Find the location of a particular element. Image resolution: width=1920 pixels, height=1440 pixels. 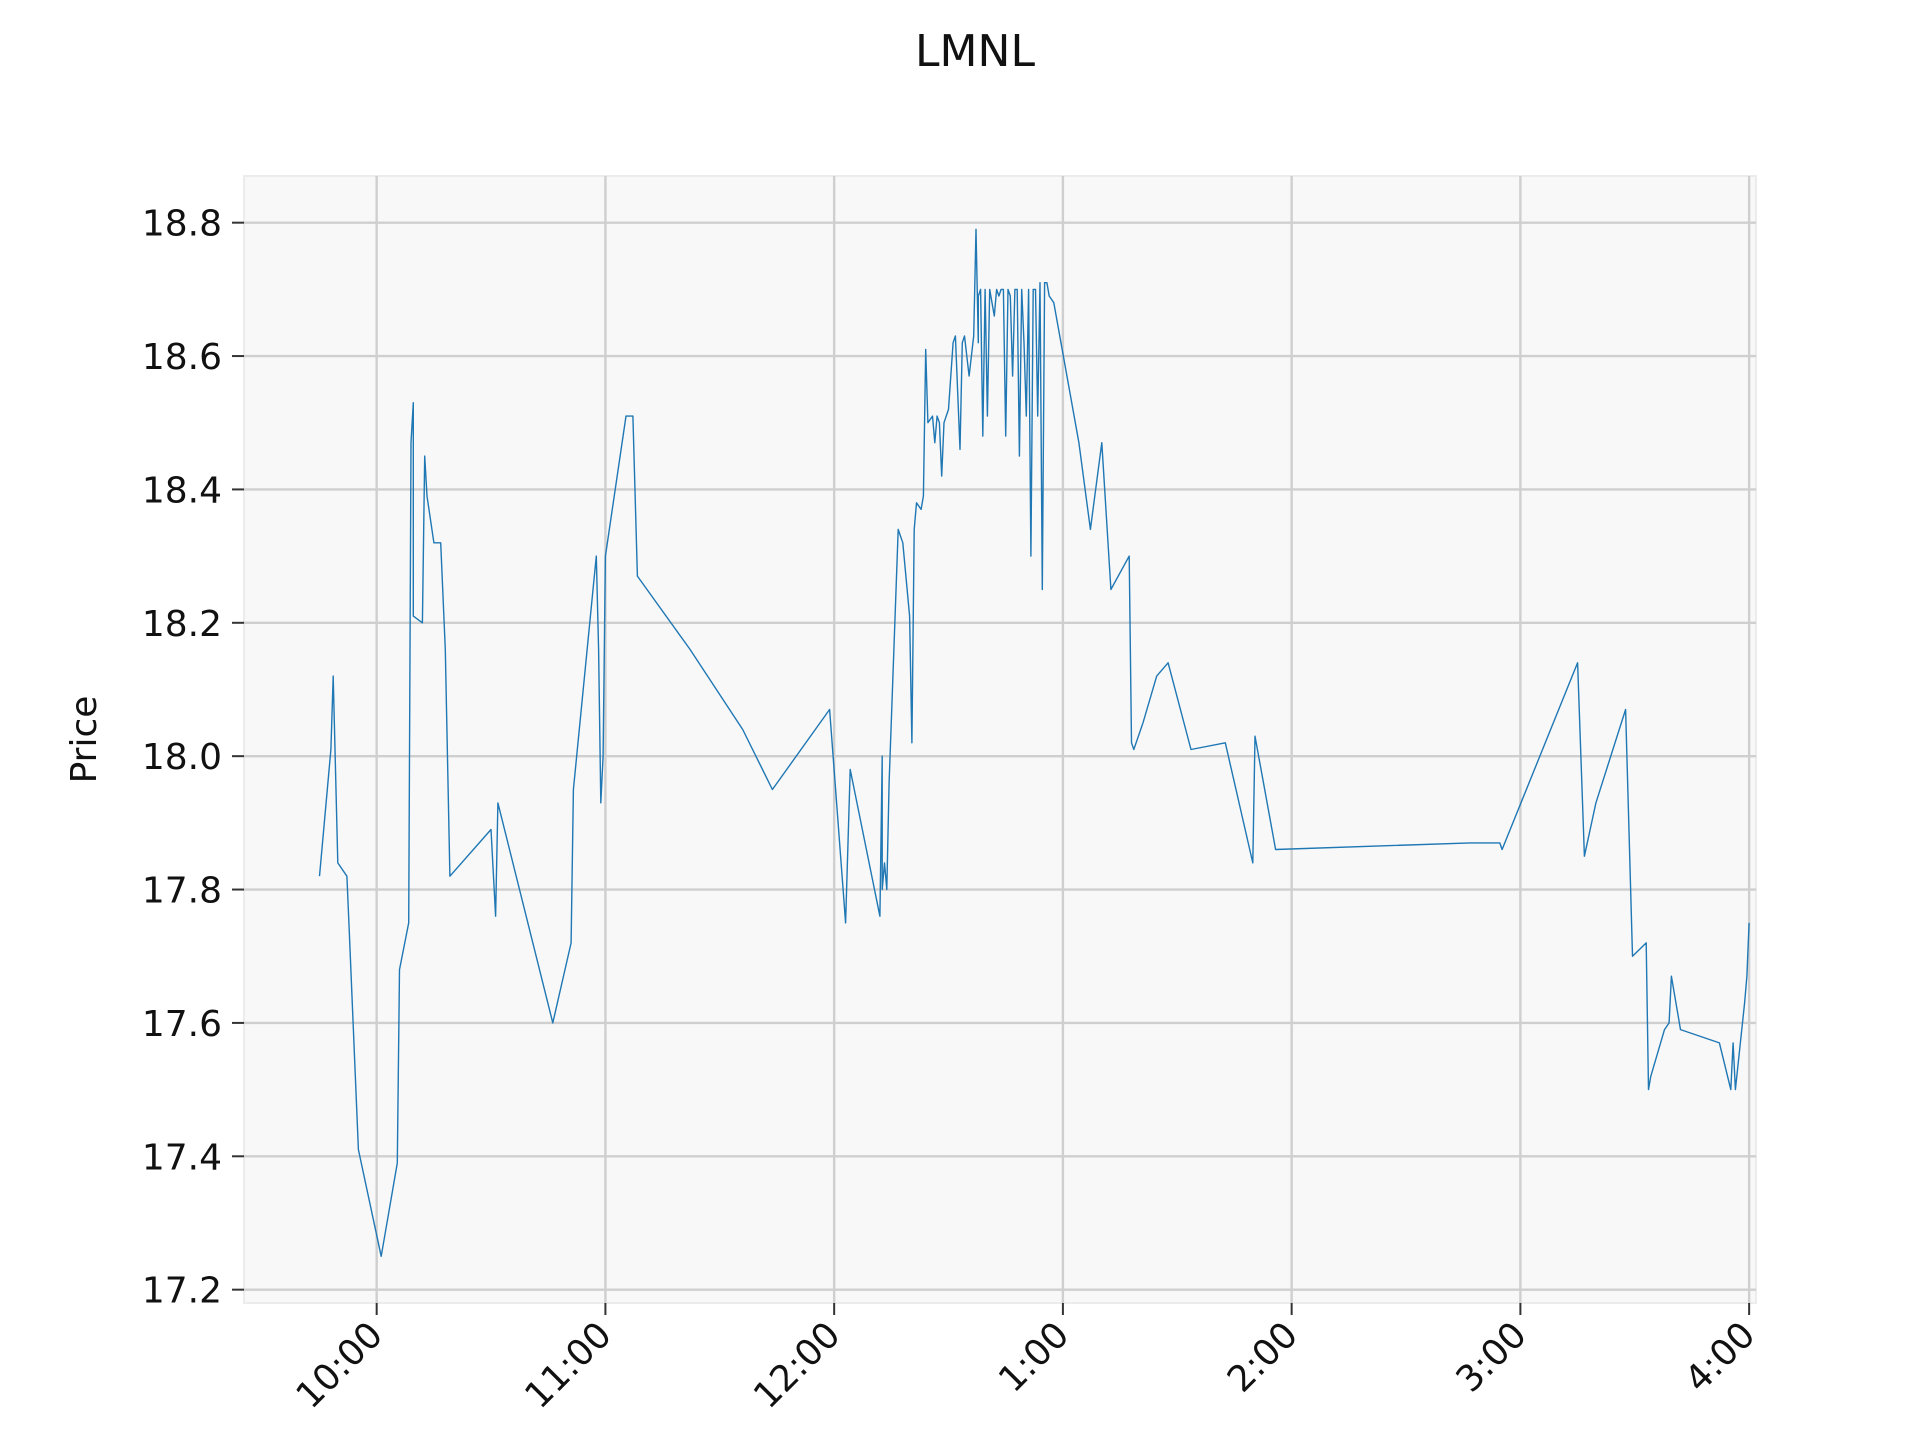

x-tick-label: 12:00 is located at coordinates (797, 1365).